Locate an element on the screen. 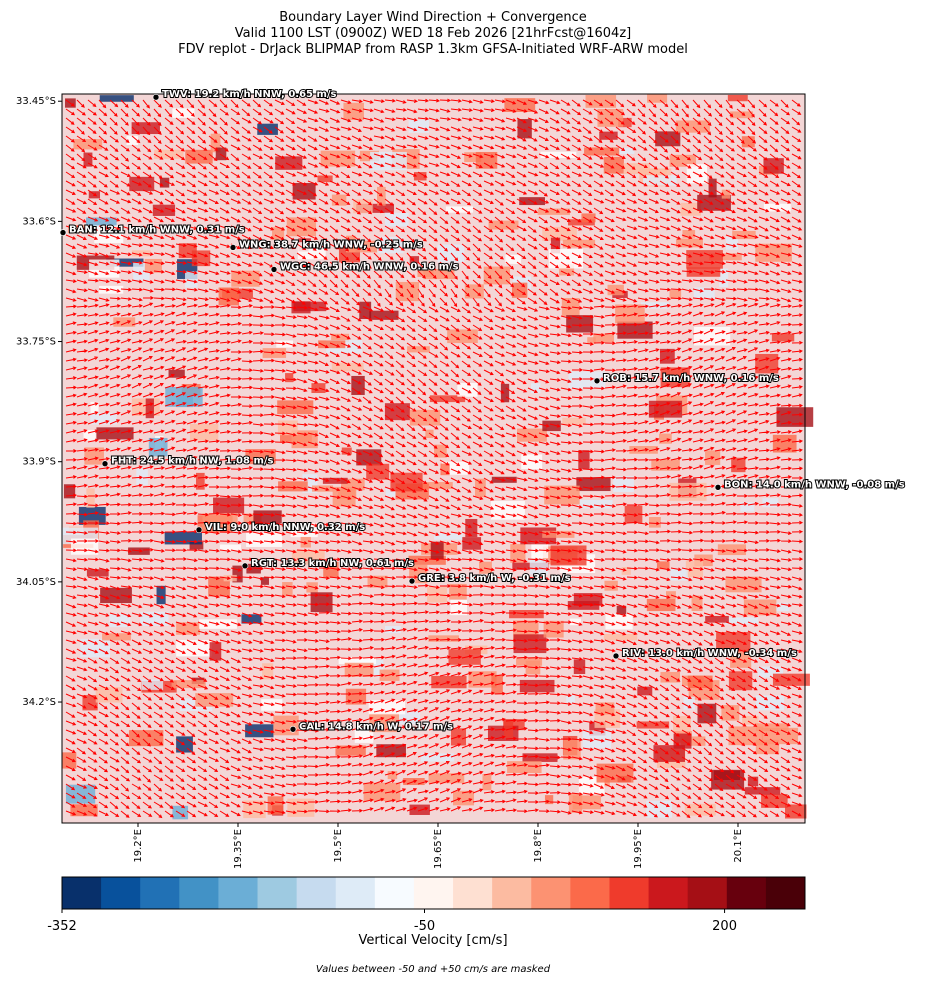 Image resolution: width=935 pixels, height=984 pixels. station-label: WNG: 38.7 km/h WNW, -0.25 m/s is located at coordinates (331, 244).